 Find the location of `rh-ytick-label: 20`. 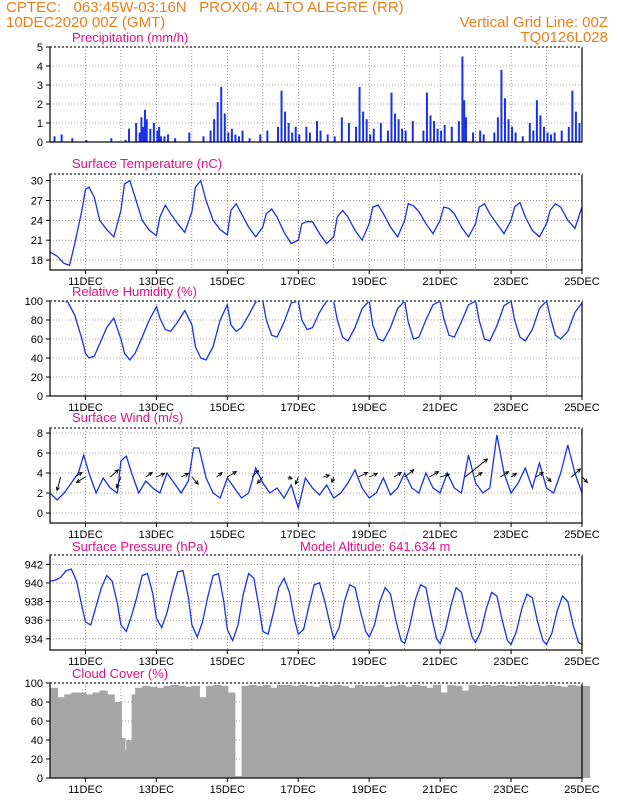

rh-ytick-label: 20 is located at coordinates (37, 378).